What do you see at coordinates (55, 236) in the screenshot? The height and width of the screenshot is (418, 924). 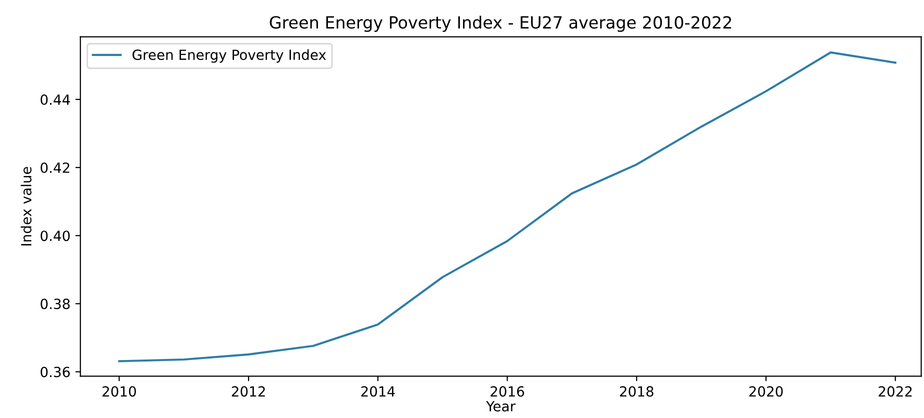 I see `y-tick-label: 0.40` at bounding box center [55, 236].